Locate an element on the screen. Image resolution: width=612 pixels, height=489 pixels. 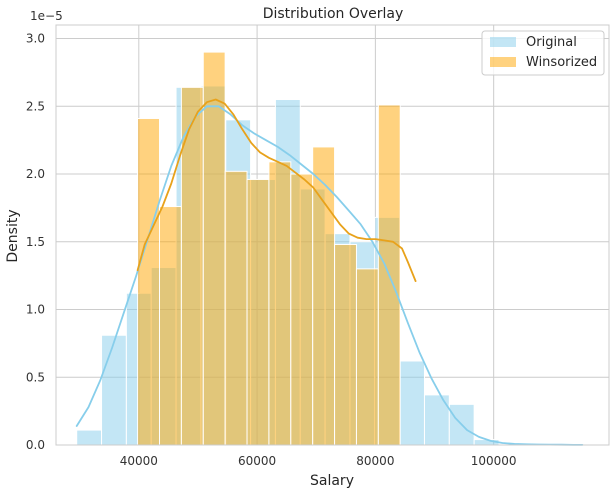
y-tick-label: 2.0 is located at coordinates (35, 174).